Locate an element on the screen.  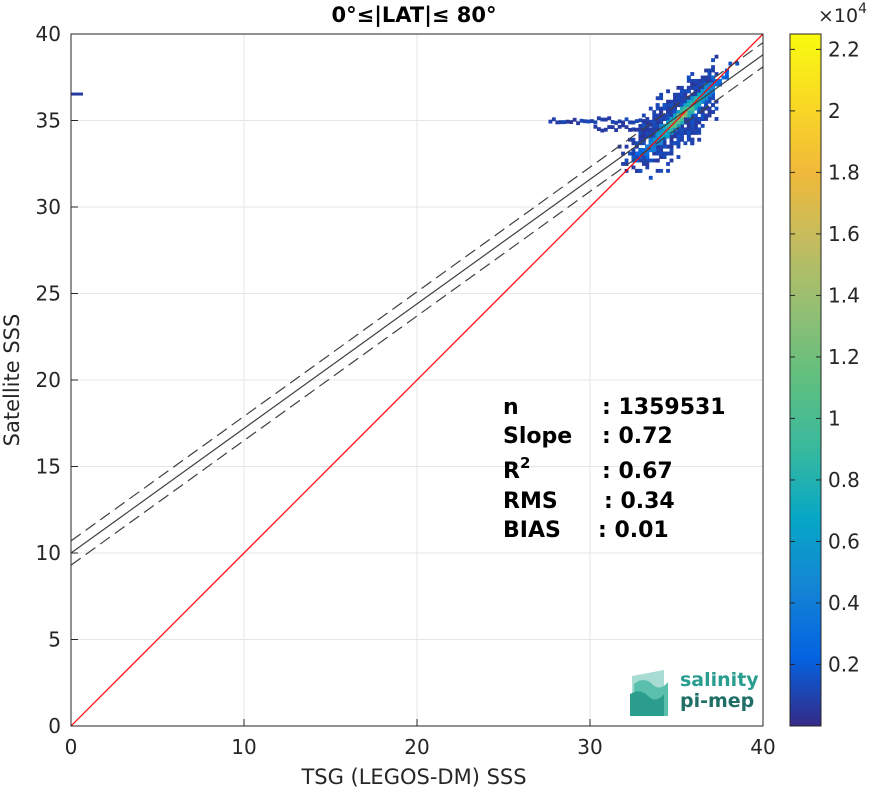
stat-label: BIAS is located at coordinates (532, 530).